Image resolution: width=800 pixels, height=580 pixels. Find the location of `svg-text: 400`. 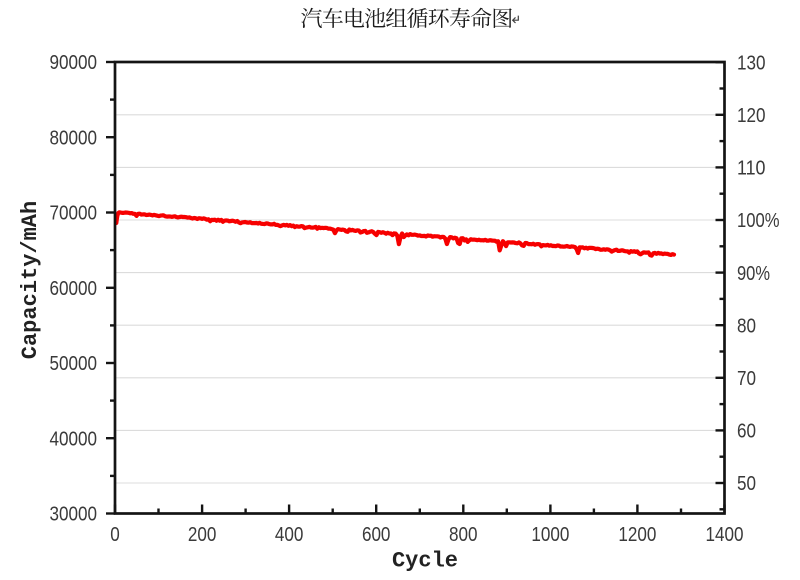

svg-text: 400 is located at coordinates (289, 535).